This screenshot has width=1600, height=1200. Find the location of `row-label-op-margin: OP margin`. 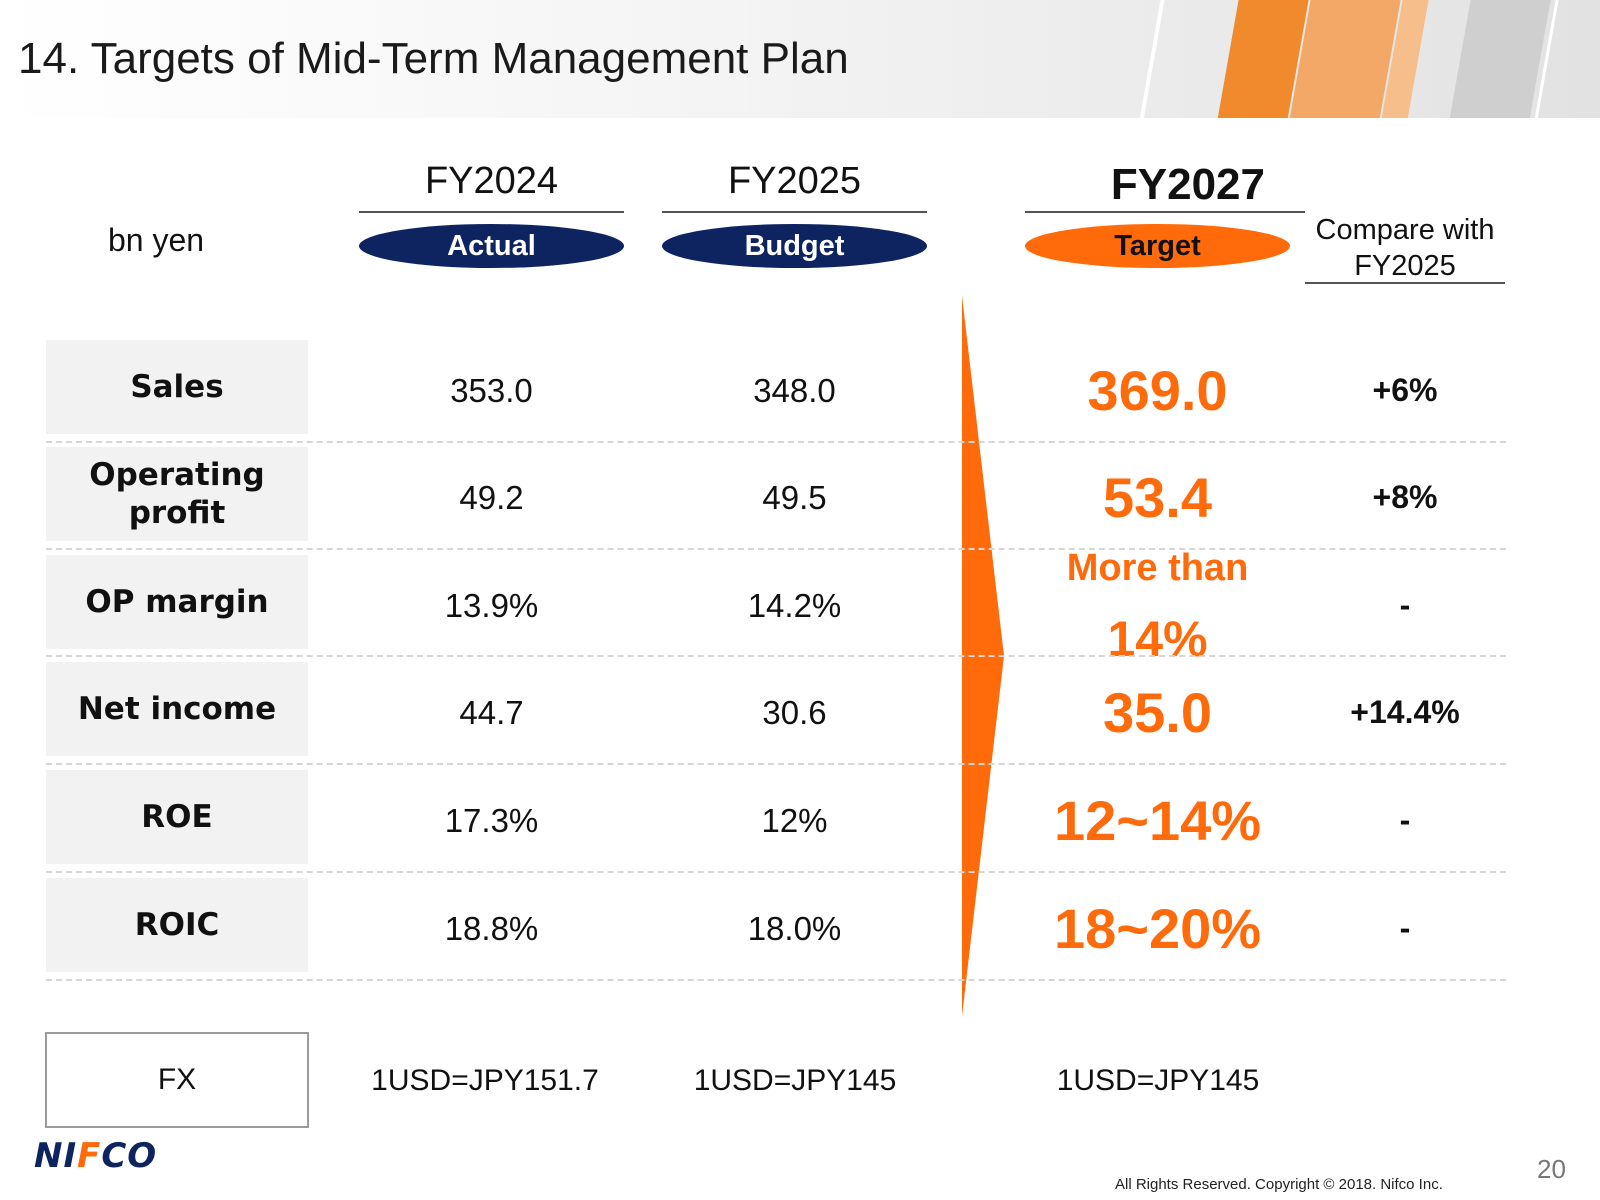

row-label-op-margin: OP margin is located at coordinates (177, 602).